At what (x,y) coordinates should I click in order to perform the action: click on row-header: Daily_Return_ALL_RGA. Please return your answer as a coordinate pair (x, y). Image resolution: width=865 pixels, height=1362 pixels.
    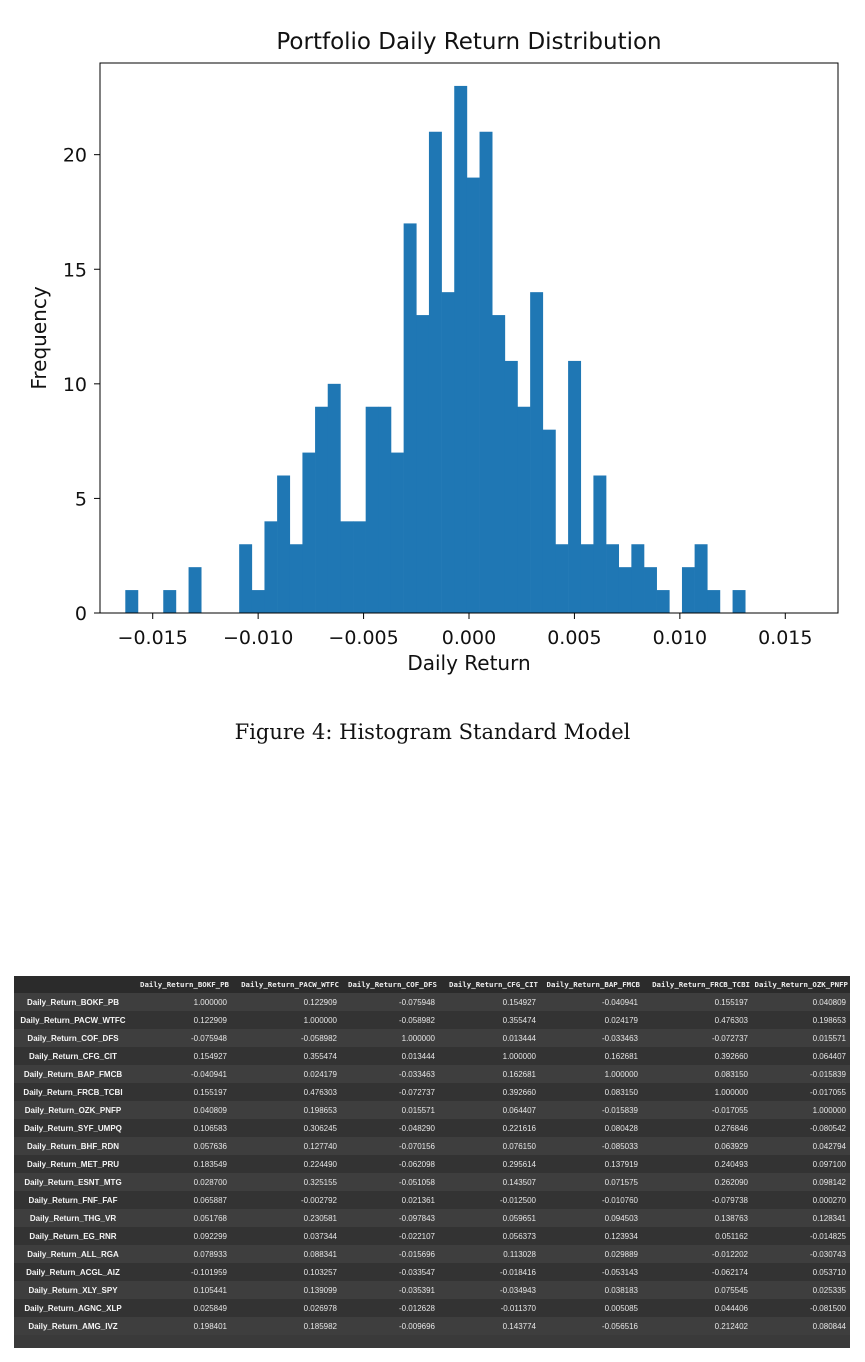
    Looking at the image, I should click on (73, 1254).